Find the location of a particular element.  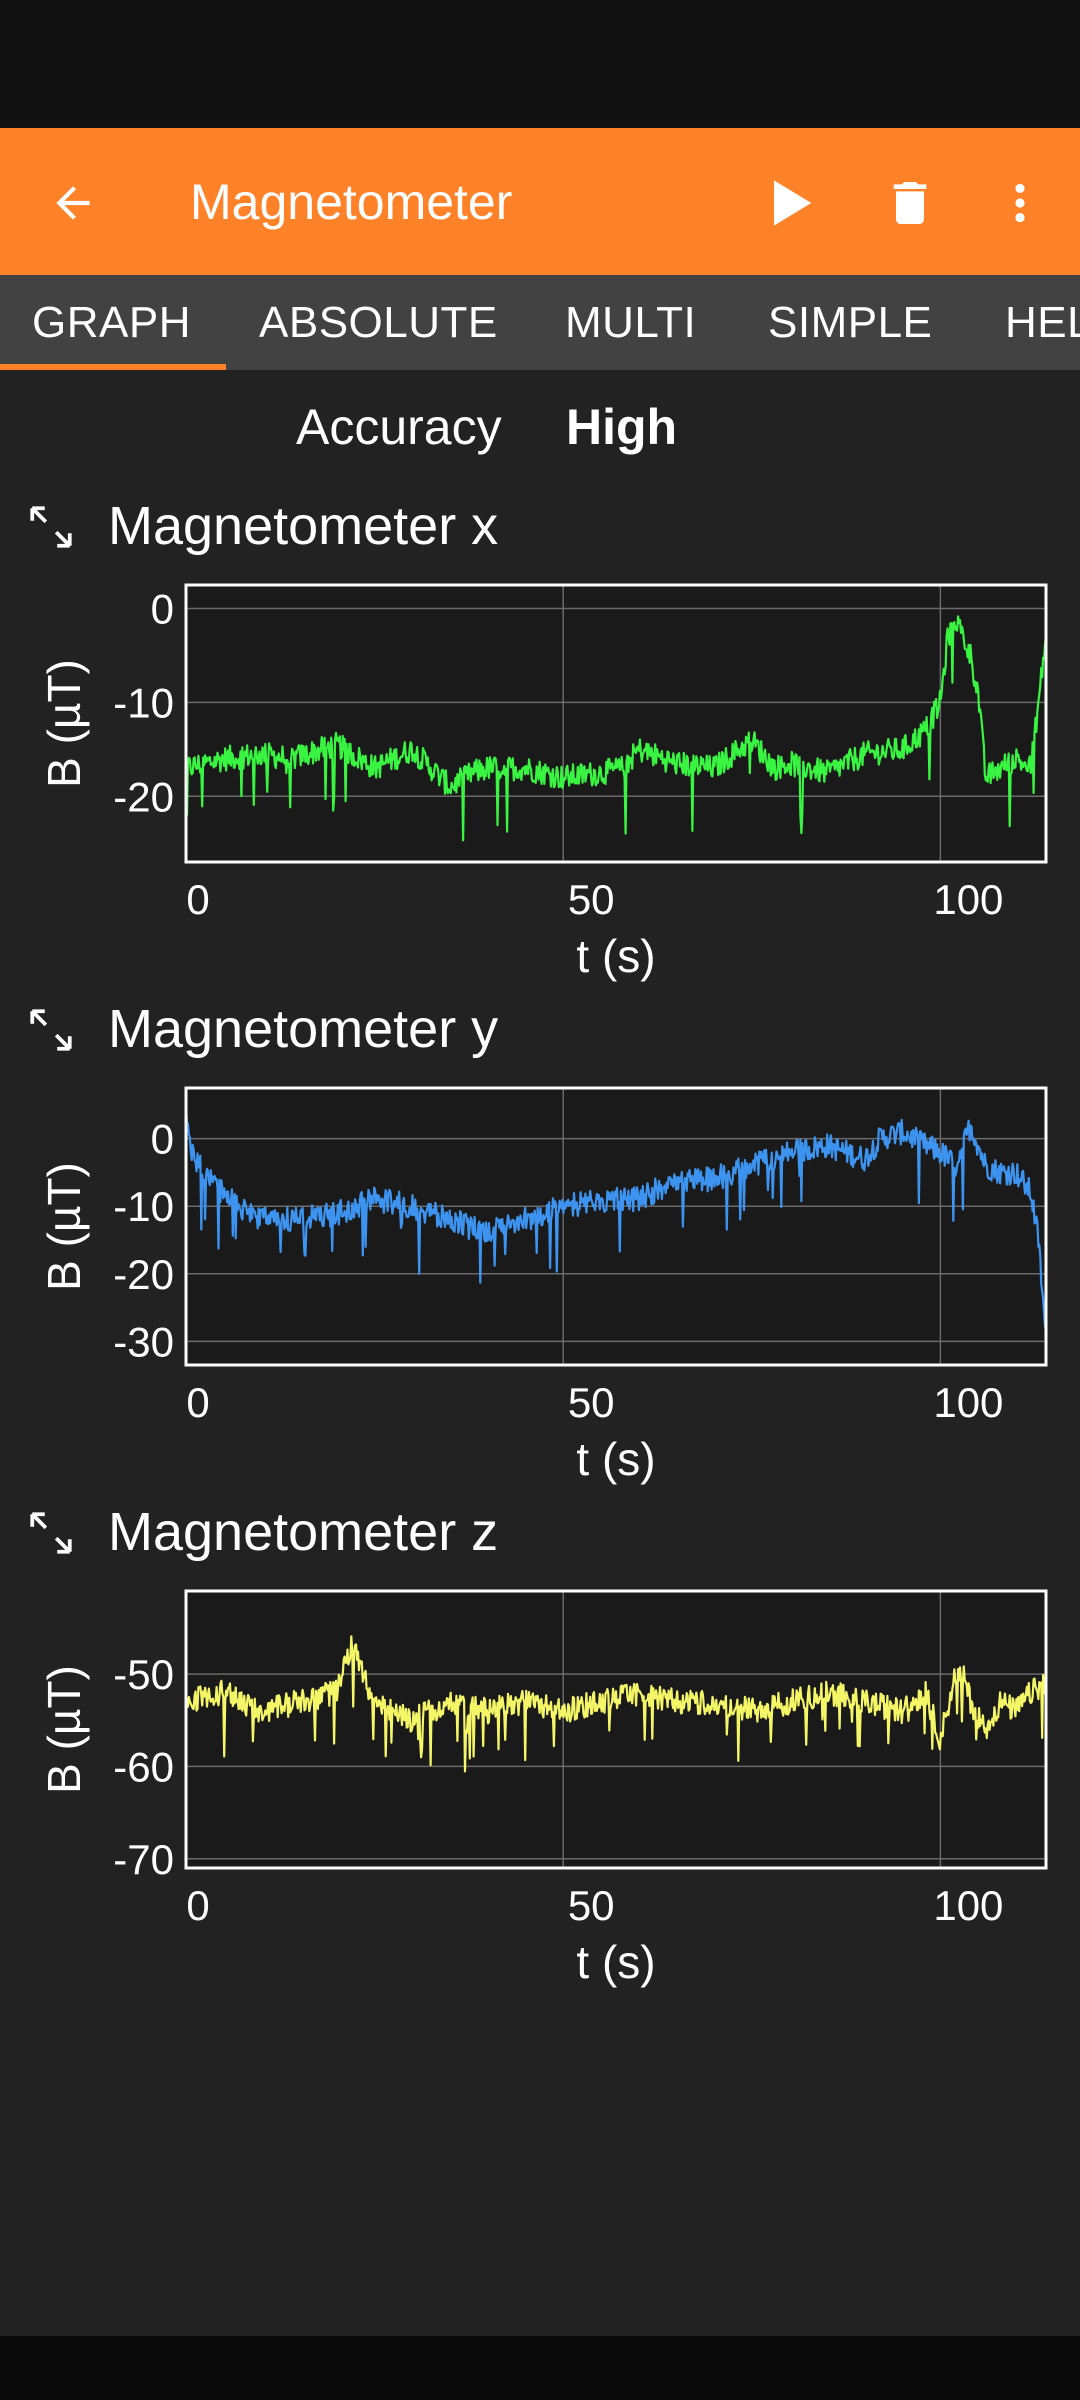

more-vert-icon is located at coordinates (1020, 203).